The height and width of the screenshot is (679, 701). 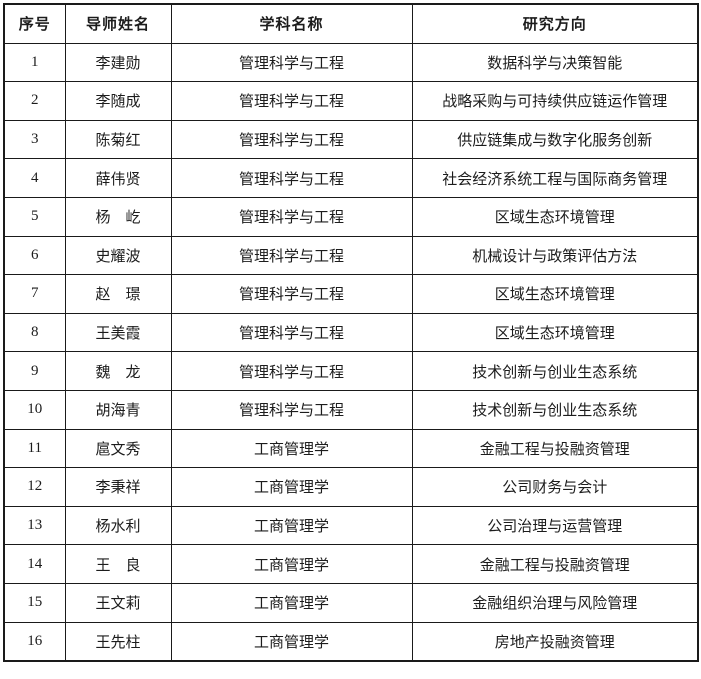 What do you see at coordinates (34, 448) in the screenshot?
I see `cell-no: 11` at bounding box center [34, 448].